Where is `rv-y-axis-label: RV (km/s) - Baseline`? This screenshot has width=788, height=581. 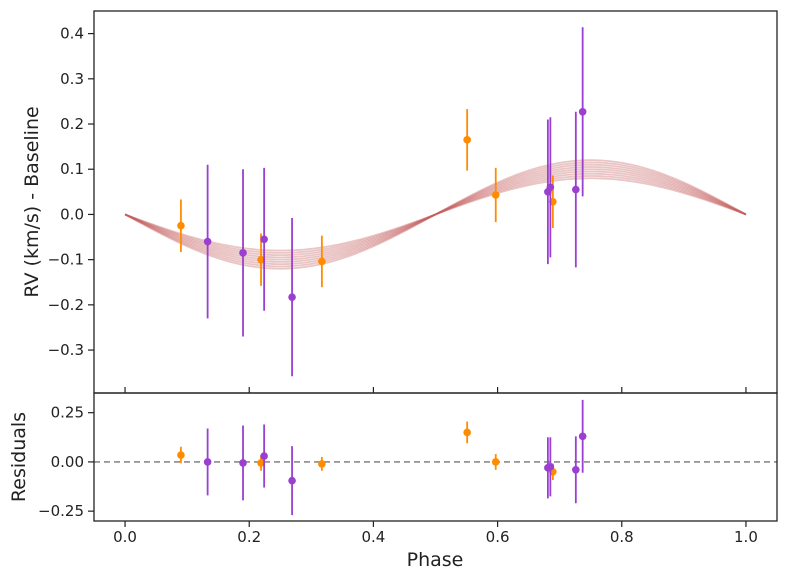
rv-y-axis-label: RV (km/s) - Baseline is located at coordinates (32, 201).